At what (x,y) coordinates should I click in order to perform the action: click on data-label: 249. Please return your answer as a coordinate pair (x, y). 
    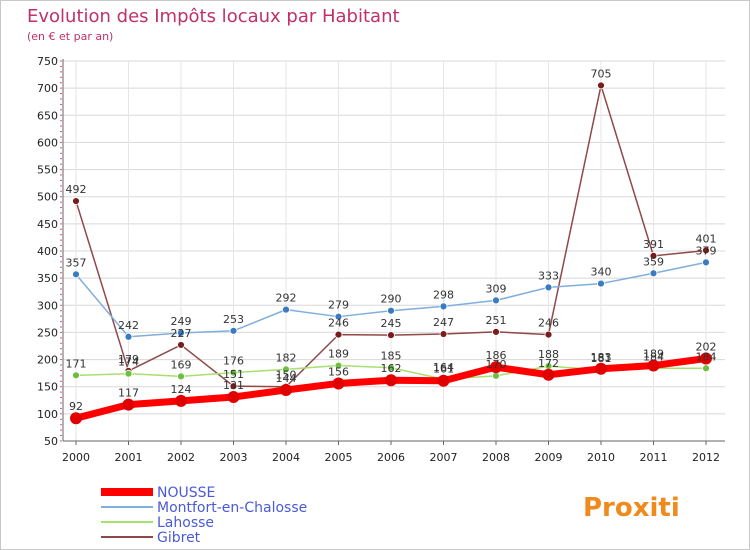
    Looking at the image, I should click on (181, 321).